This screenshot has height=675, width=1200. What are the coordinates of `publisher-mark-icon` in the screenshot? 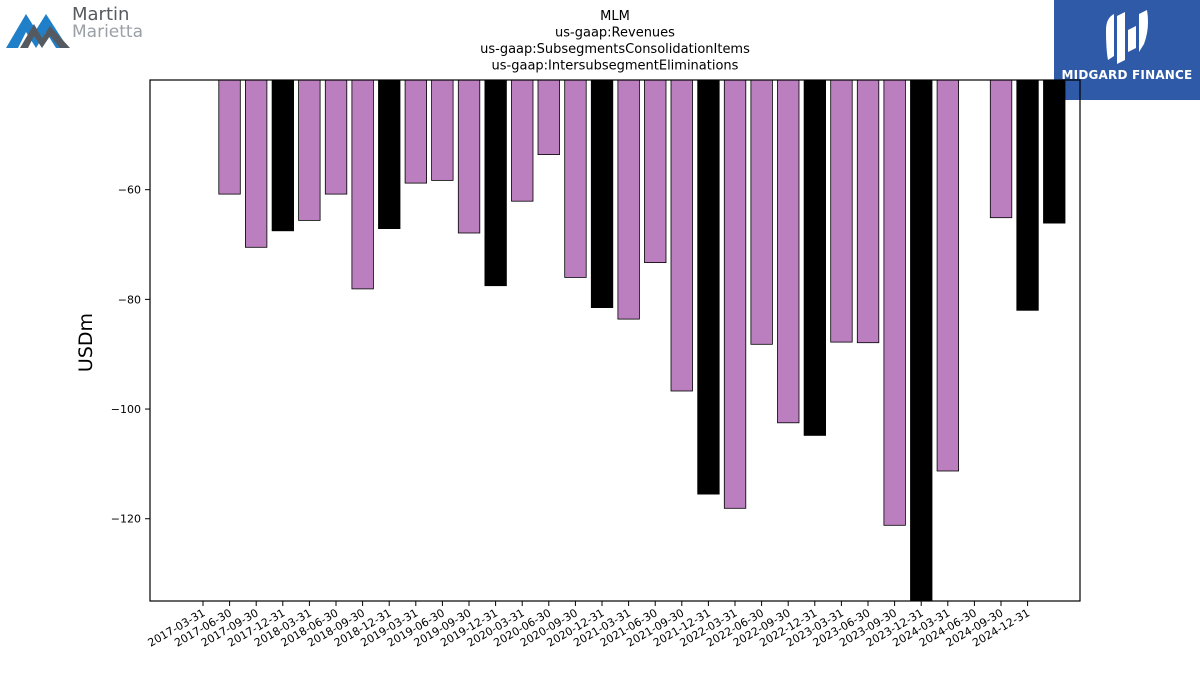 It's located at (1127, 37).